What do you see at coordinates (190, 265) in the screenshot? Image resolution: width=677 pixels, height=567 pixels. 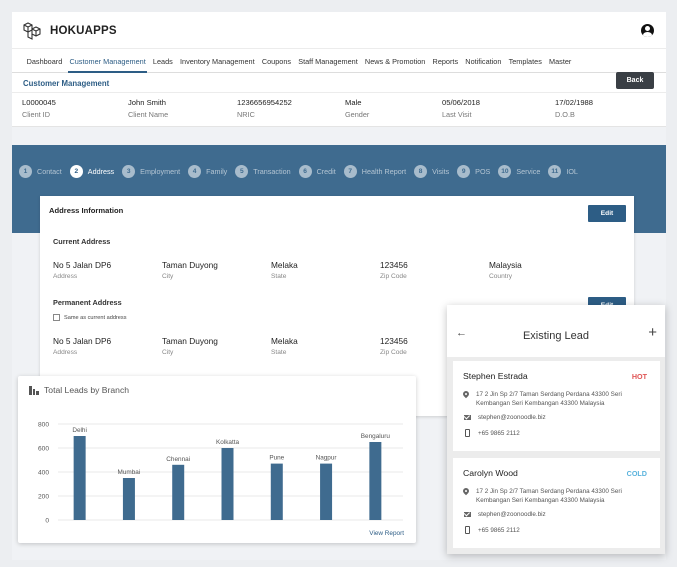 I see `address-field-value: Taman Duyong` at bounding box center [190, 265].